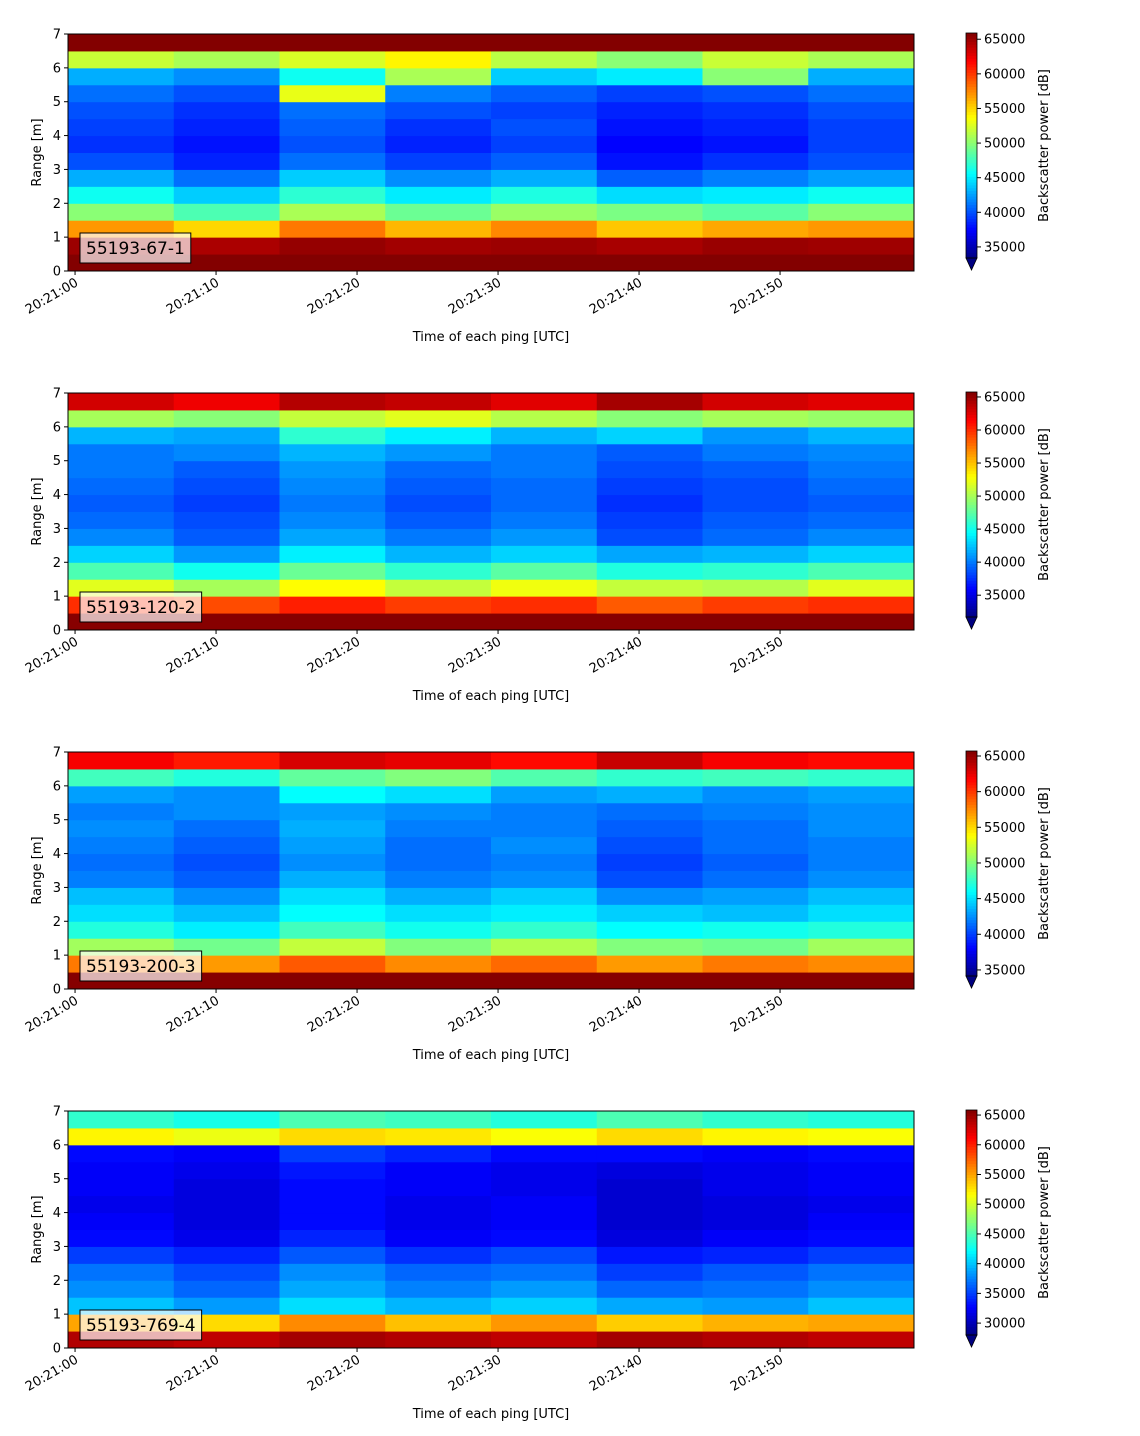 The image size is (1140, 1436). I want to click on y-tick-label: 7, so click(57, 753).